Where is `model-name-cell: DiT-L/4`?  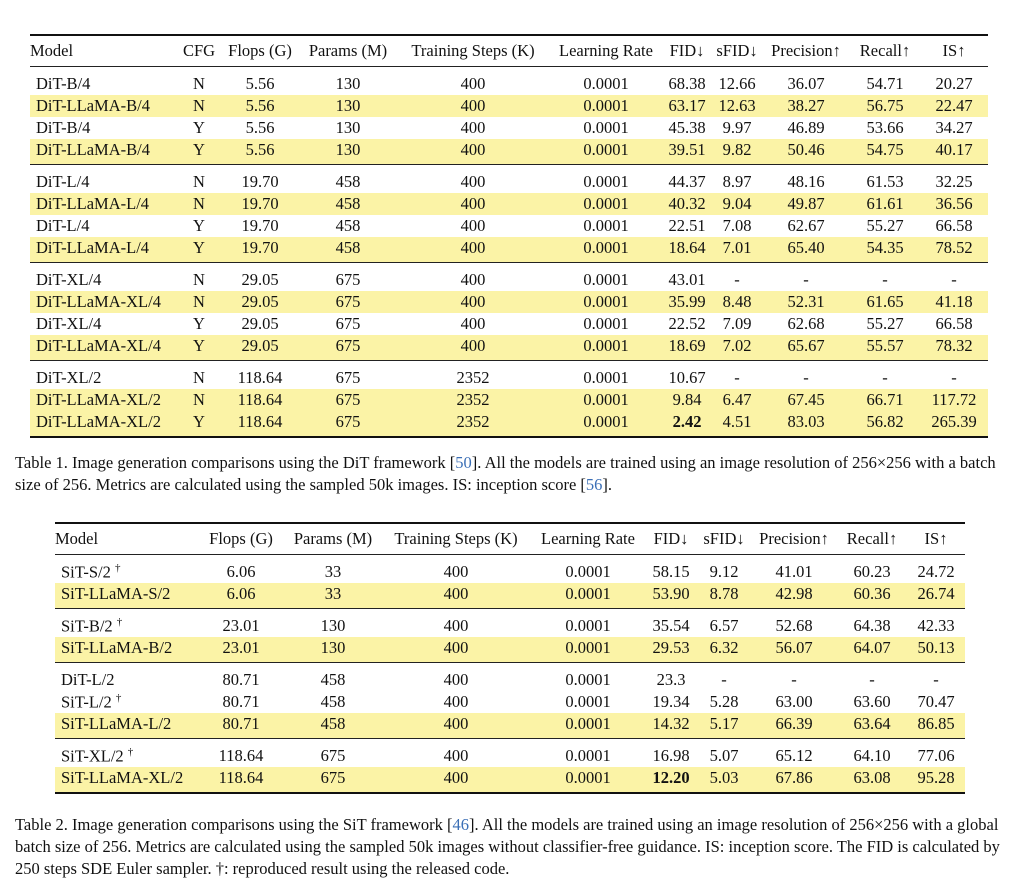 model-name-cell: DiT-L/4 is located at coordinates (104, 226).